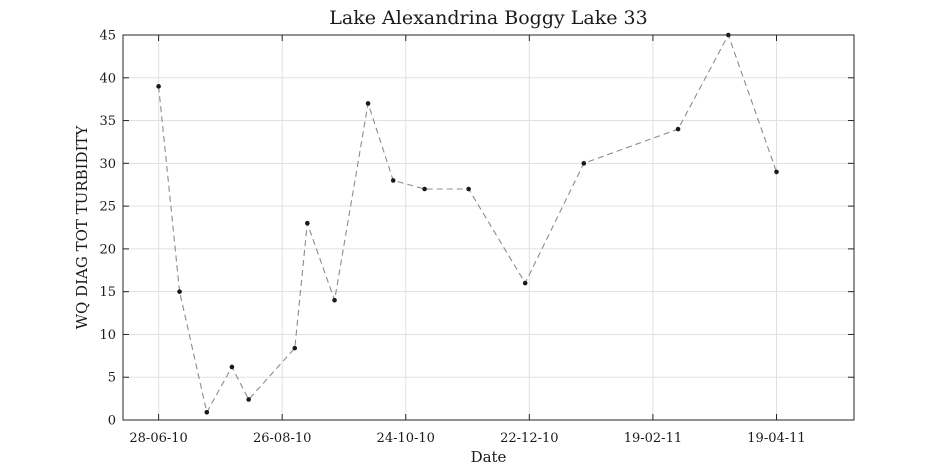  What do you see at coordinates (158, 438) in the screenshot?
I see `x-tick-label: 28-06-10` at bounding box center [158, 438].